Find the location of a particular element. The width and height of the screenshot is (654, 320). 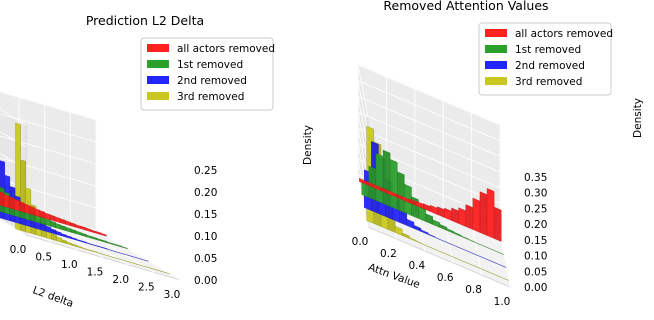

x-tick-label: 0.4 is located at coordinates (416, 266).